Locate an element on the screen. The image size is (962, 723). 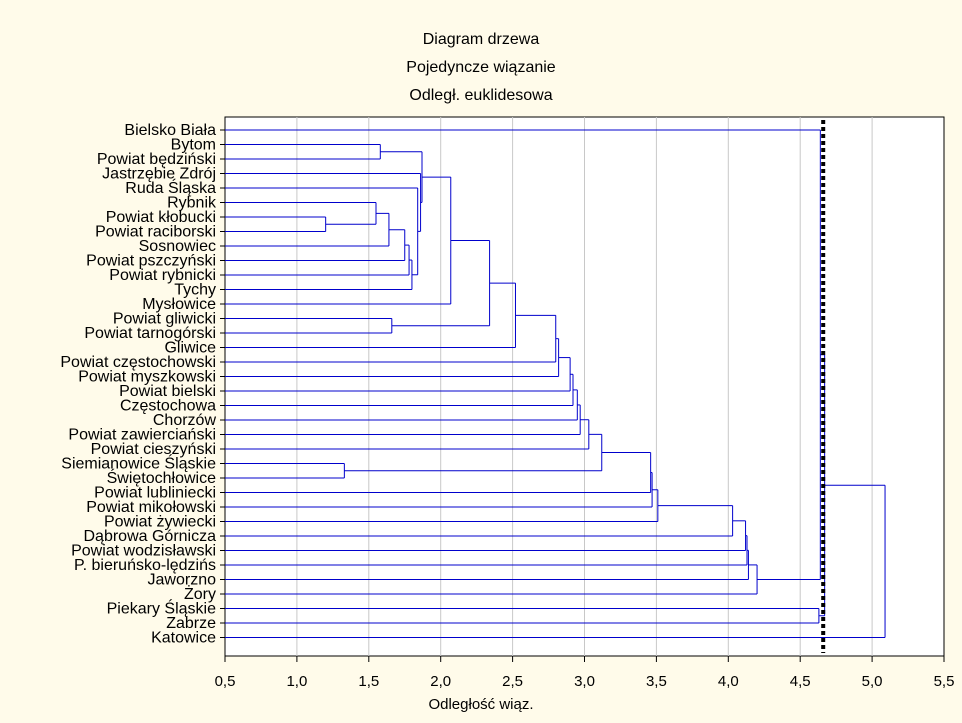
leaf-label: Powiat raciborski is located at coordinates (155, 232).